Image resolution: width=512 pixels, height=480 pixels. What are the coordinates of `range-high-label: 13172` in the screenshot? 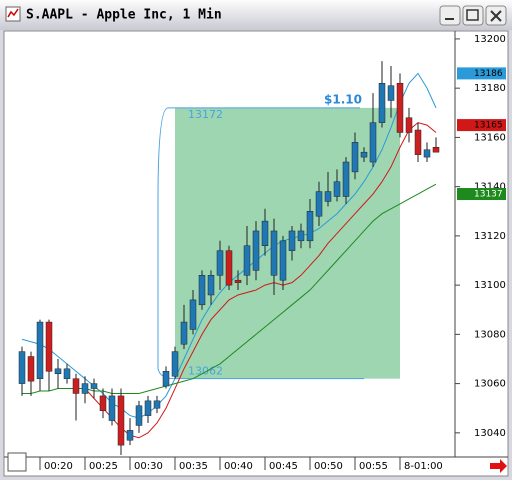 It's located at (205, 114).